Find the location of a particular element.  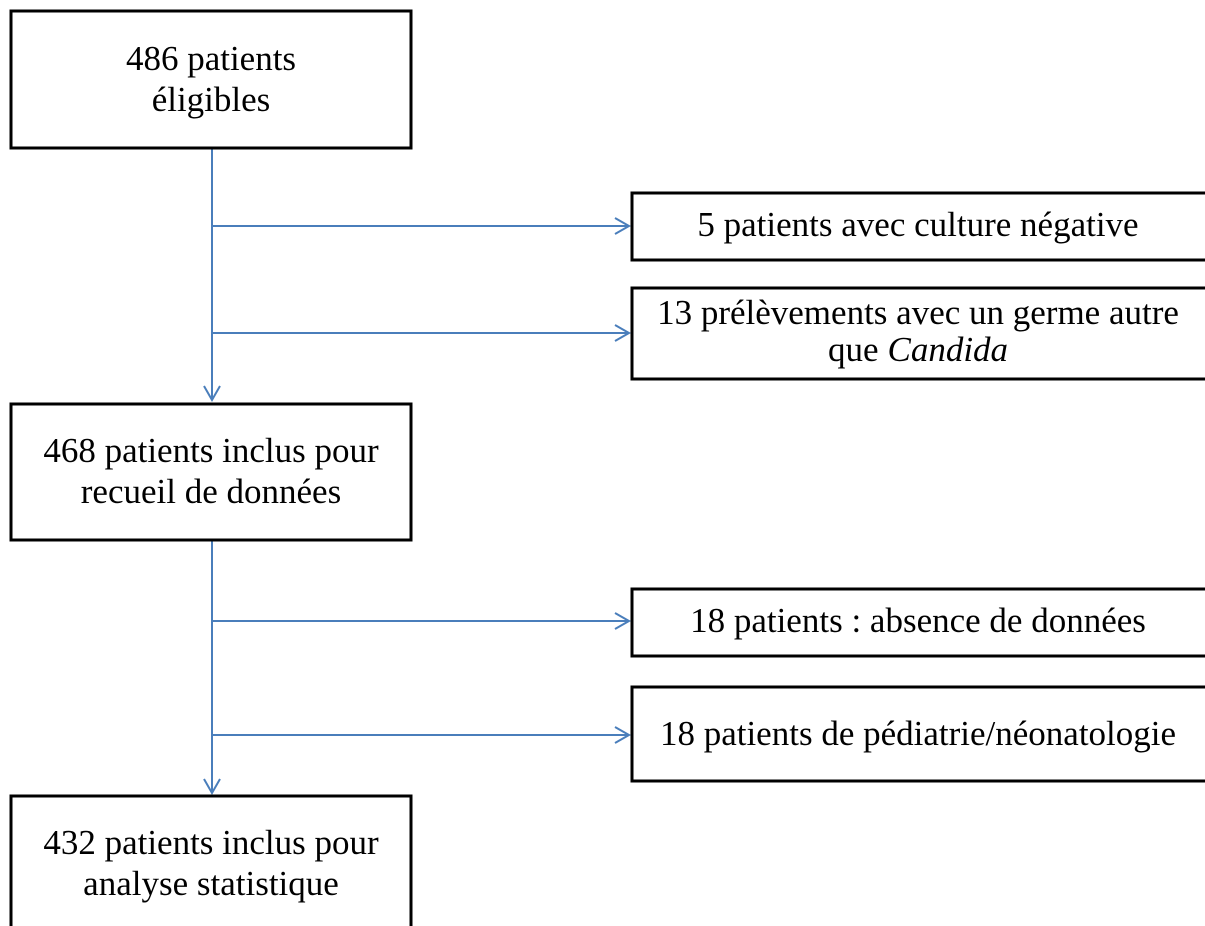

node-text: 432 patients inclus pour is located at coordinates (211, 842).